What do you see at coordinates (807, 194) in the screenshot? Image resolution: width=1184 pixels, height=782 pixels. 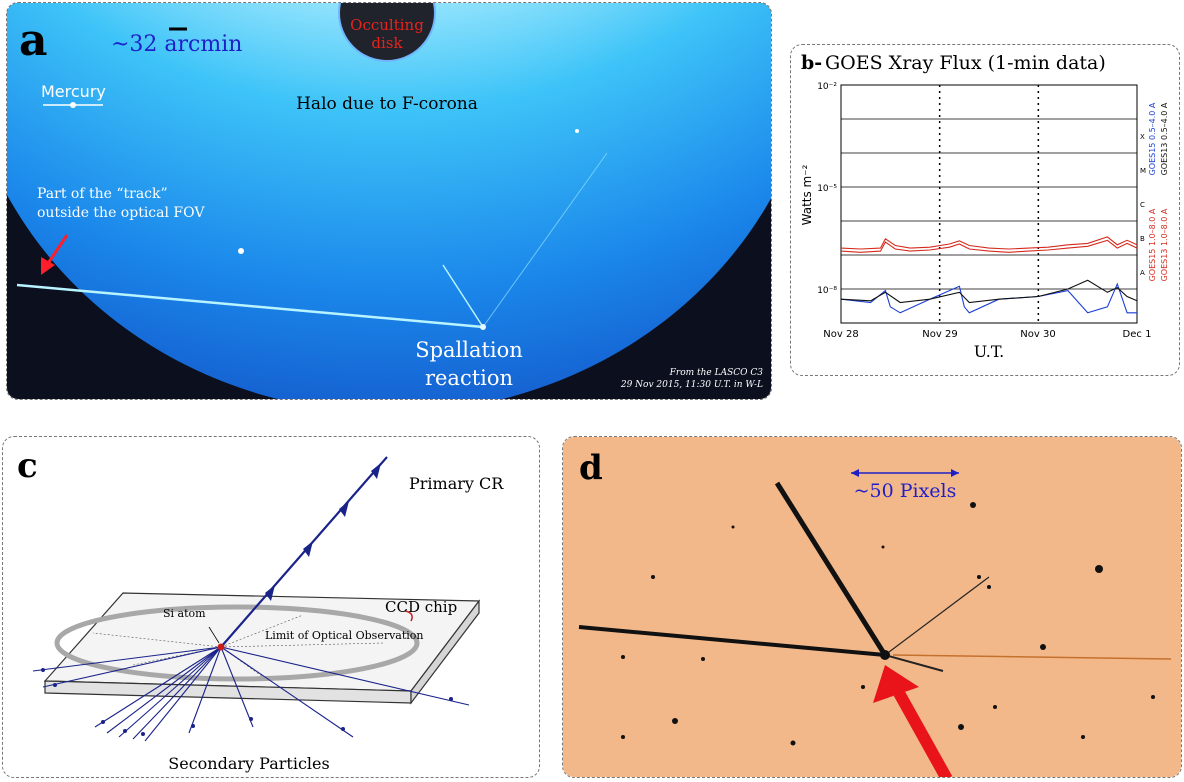 I see `y-axis-label: Watts m⁻²` at bounding box center [807, 194].